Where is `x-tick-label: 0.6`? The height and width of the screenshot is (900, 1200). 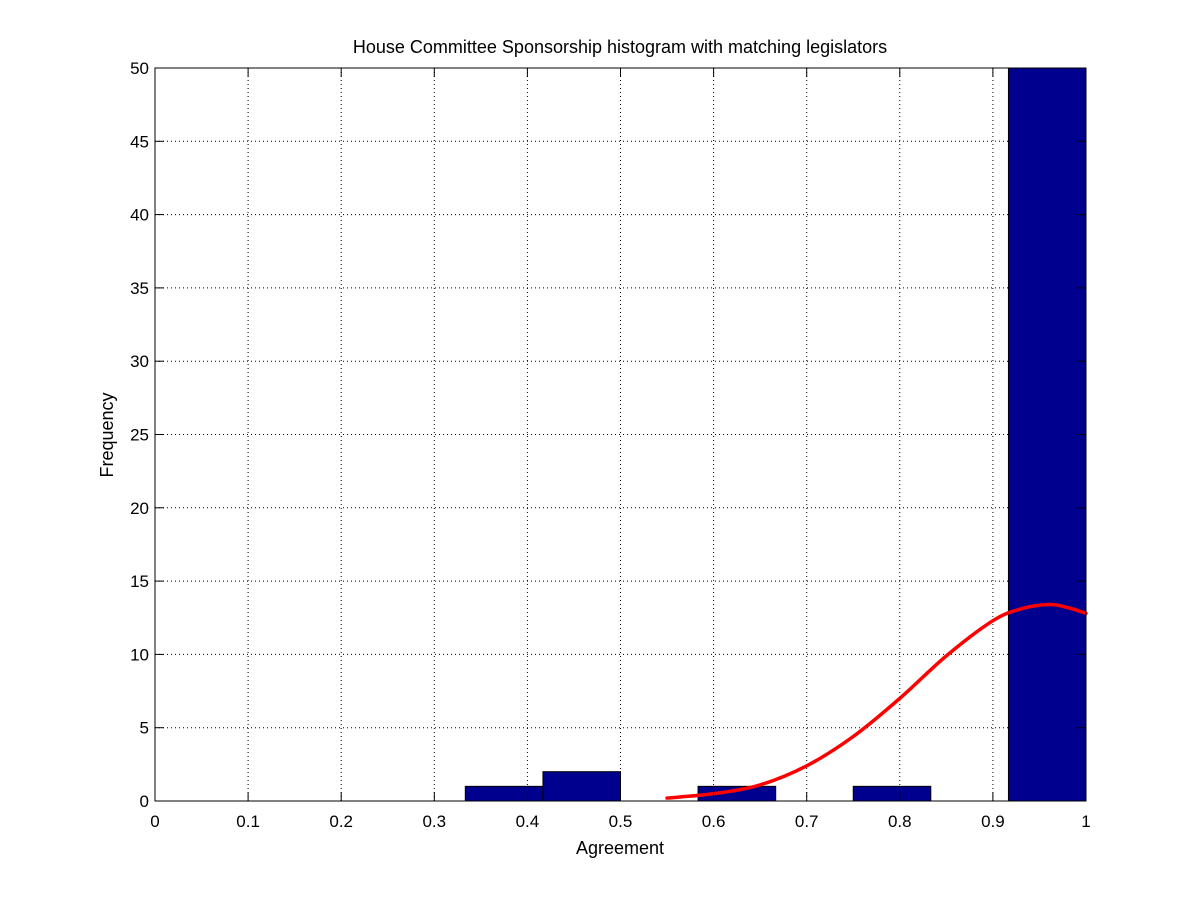
x-tick-label: 0.6 is located at coordinates (714, 821).